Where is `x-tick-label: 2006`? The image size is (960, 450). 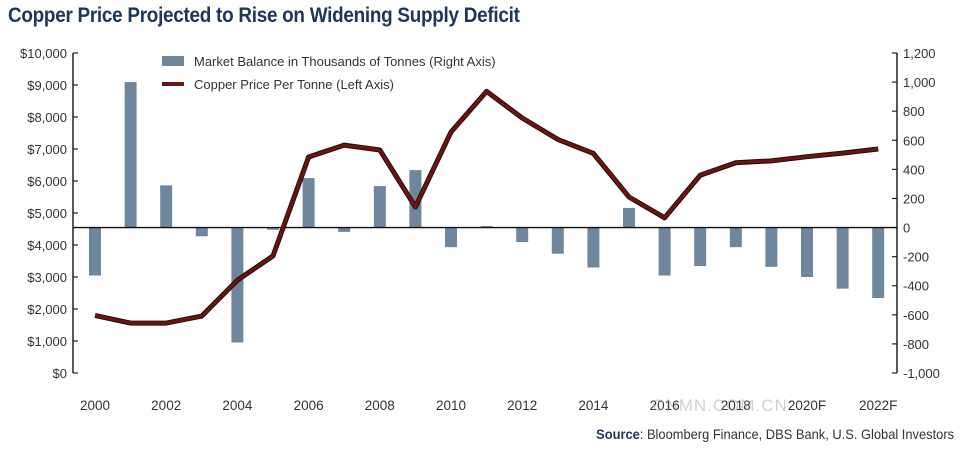
x-tick-label: 2006 is located at coordinates (309, 405).